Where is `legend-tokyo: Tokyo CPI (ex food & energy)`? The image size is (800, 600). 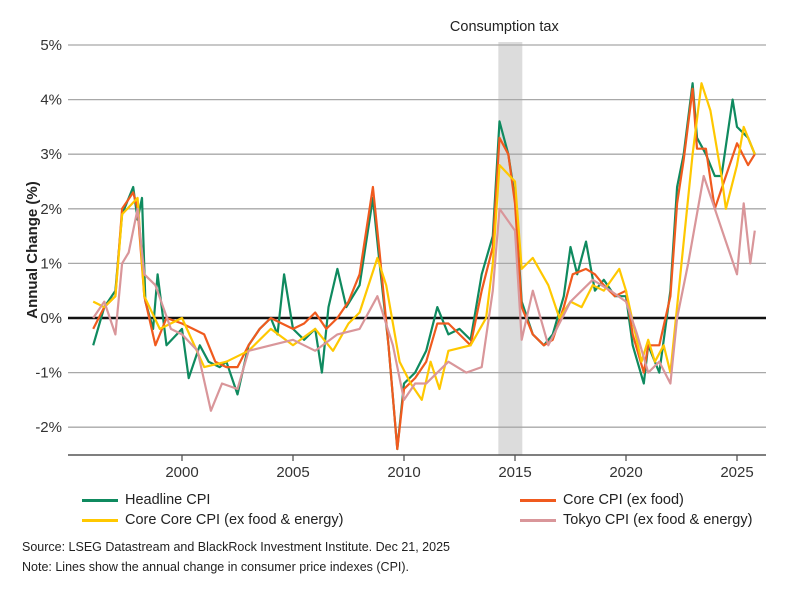 legend-tokyo: Tokyo CPI (ex food & energy) is located at coordinates (636, 520).